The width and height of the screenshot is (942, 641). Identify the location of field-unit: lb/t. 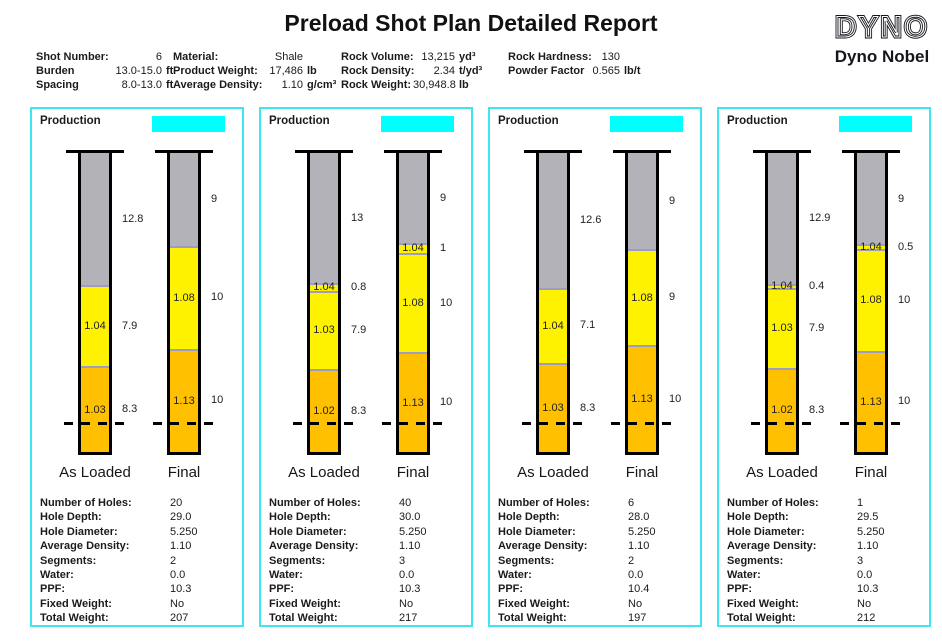
(632, 71).